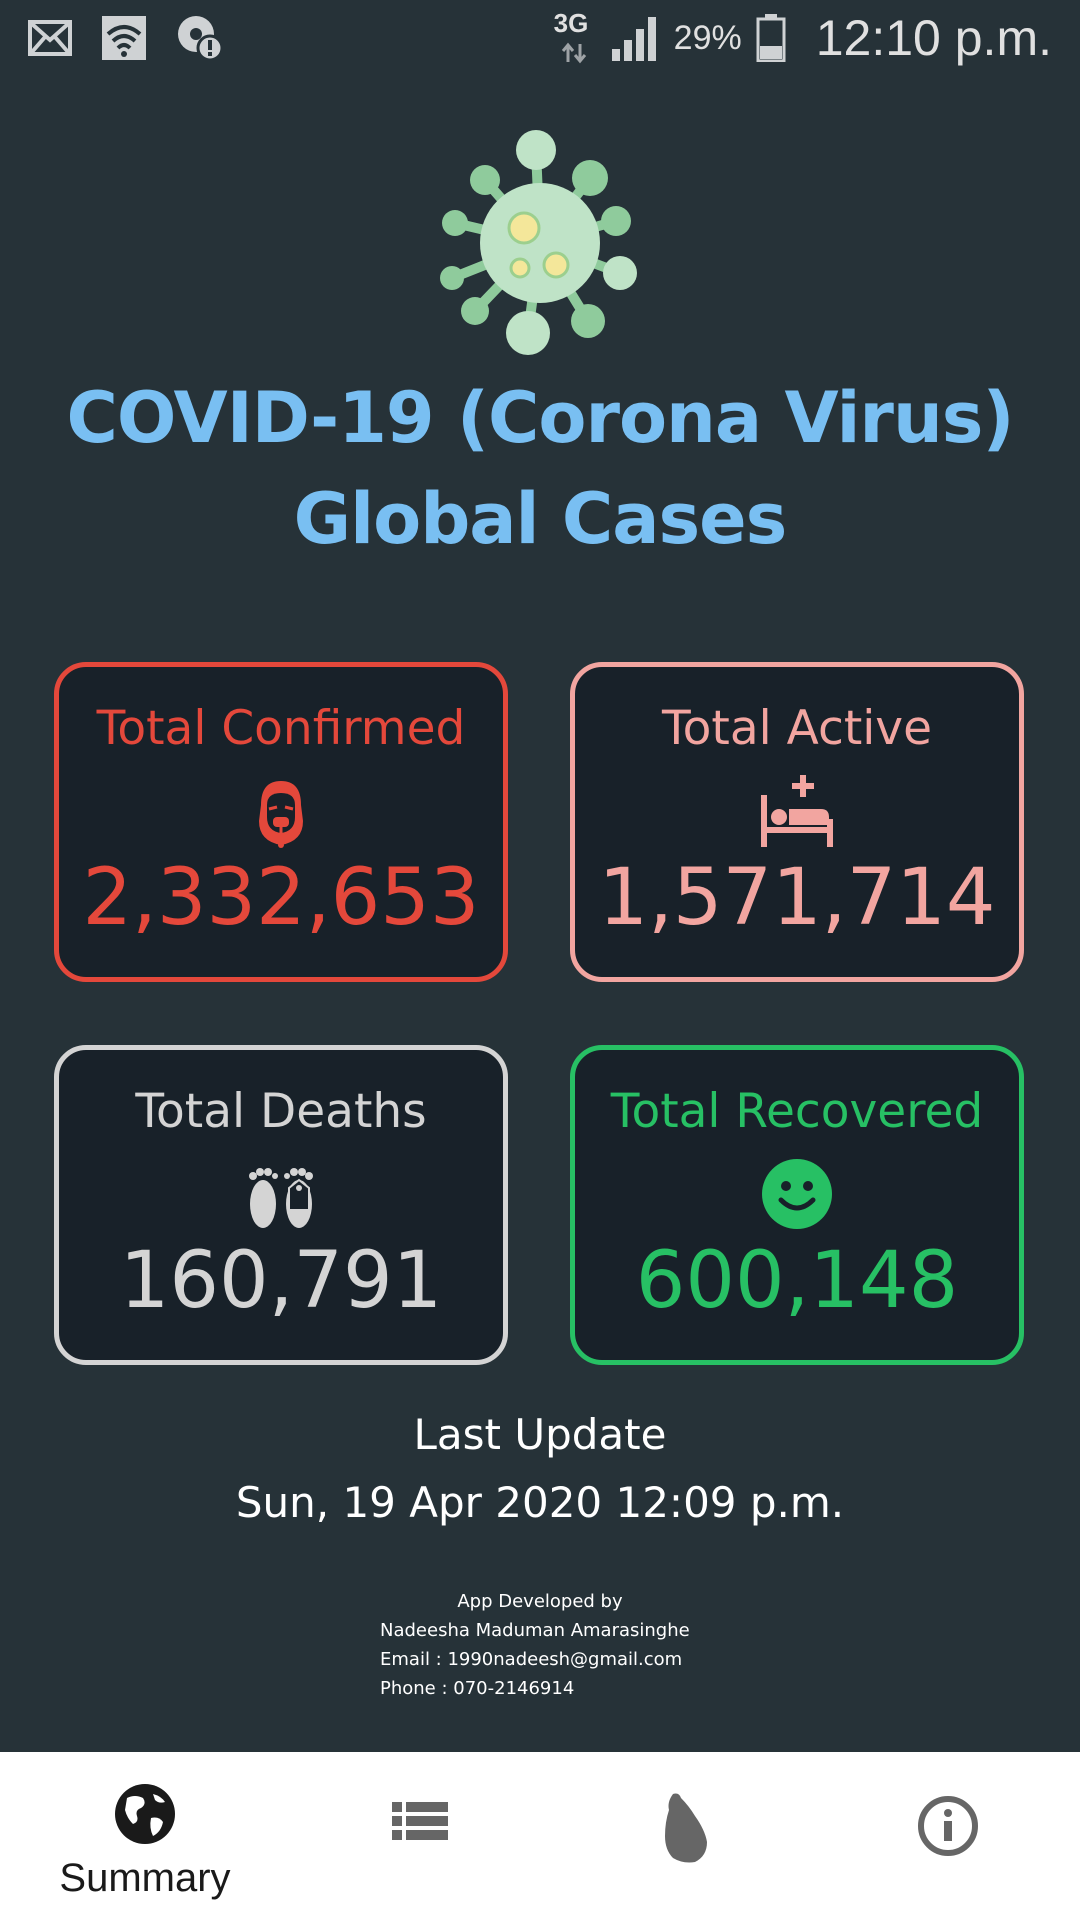 This screenshot has width=1080, height=1920. What do you see at coordinates (281, 1281) in the screenshot?
I see `card-value: 160,791` at bounding box center [281, 1281].